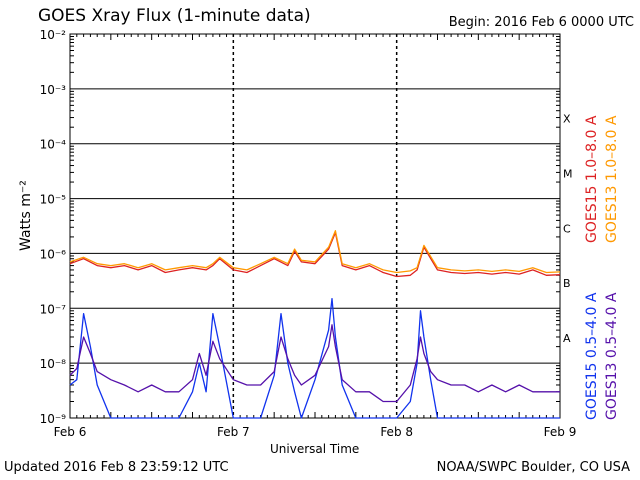 Image resolution: width=640 pixels, height=480 pixels. What do you see at coordinates (592, 179) in the screenshot?
I see `legend-goes15-long: GOES15 1.0–8.0 A` at bounding box center [592, 179].